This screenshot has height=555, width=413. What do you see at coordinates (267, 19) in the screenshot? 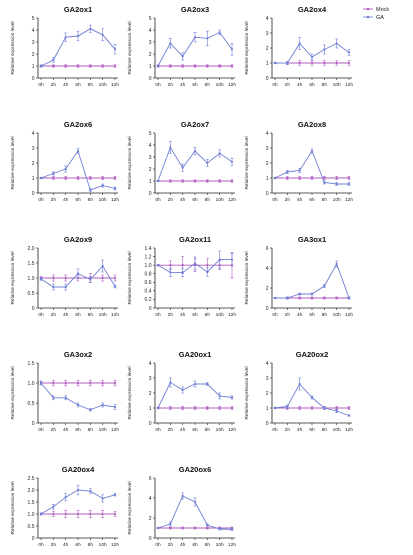
I see `y-tick-label: 4` at bounding box center [267, 19].